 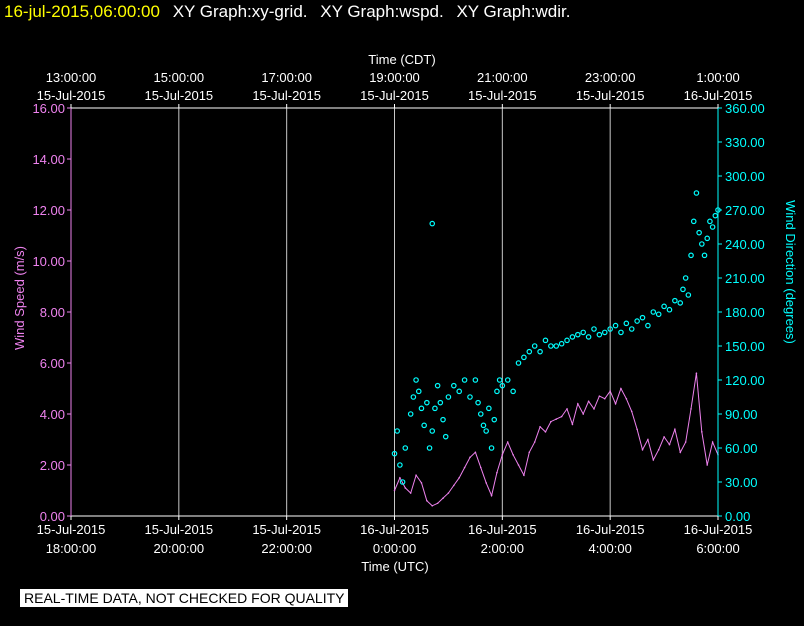 What do you see at coordinates (502, 548) in the screenshot?
I see `bottom-tick-time: 2:00:00` at bounding box center [502, 548].